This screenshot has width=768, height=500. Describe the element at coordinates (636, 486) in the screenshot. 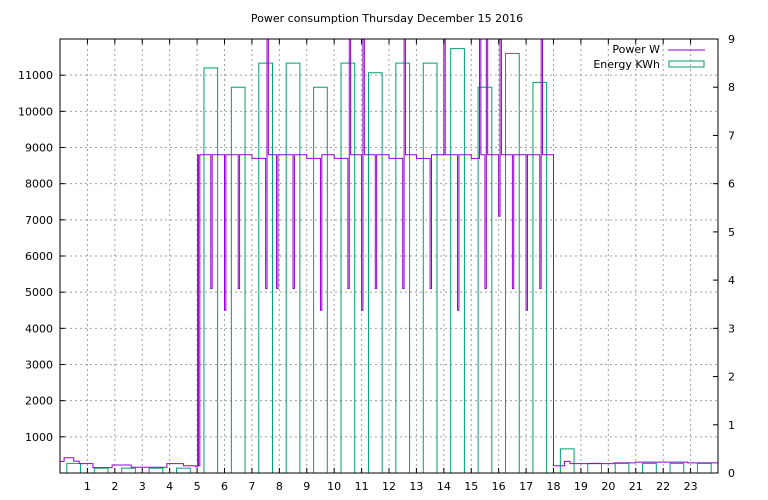

I see `x-tick-label: 21` at that location.